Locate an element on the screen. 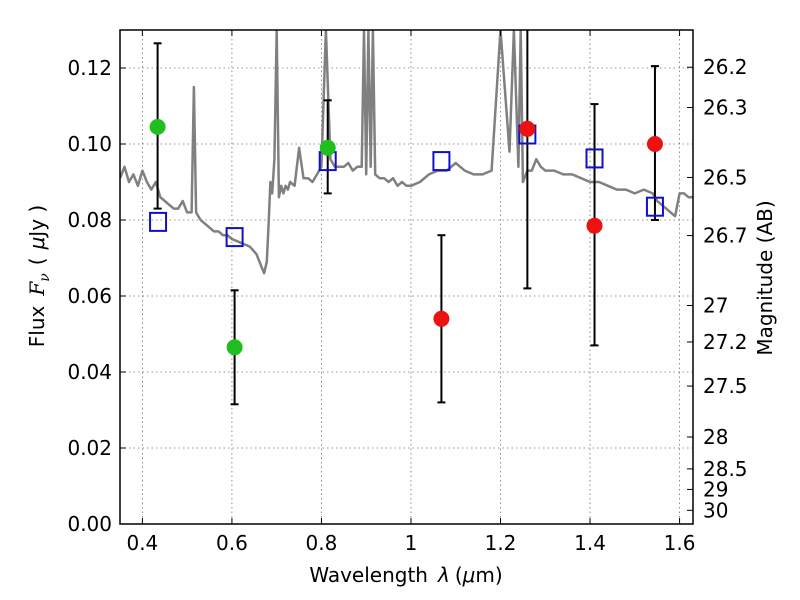 Image resolution: width=800 pixels, height=600 pixels. magnitude-tick-label: 29 is located at coordinates (715, 489).